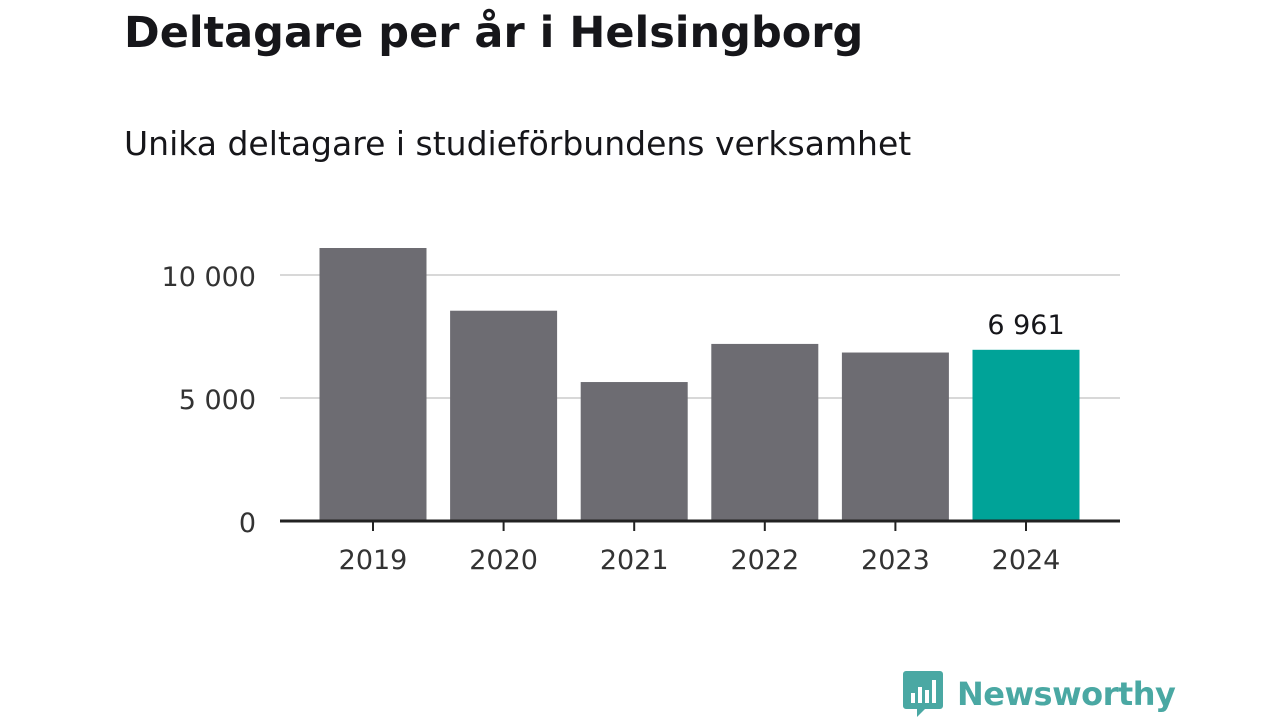  I want to click on x-tick-label: 2023, so click(895, 560).